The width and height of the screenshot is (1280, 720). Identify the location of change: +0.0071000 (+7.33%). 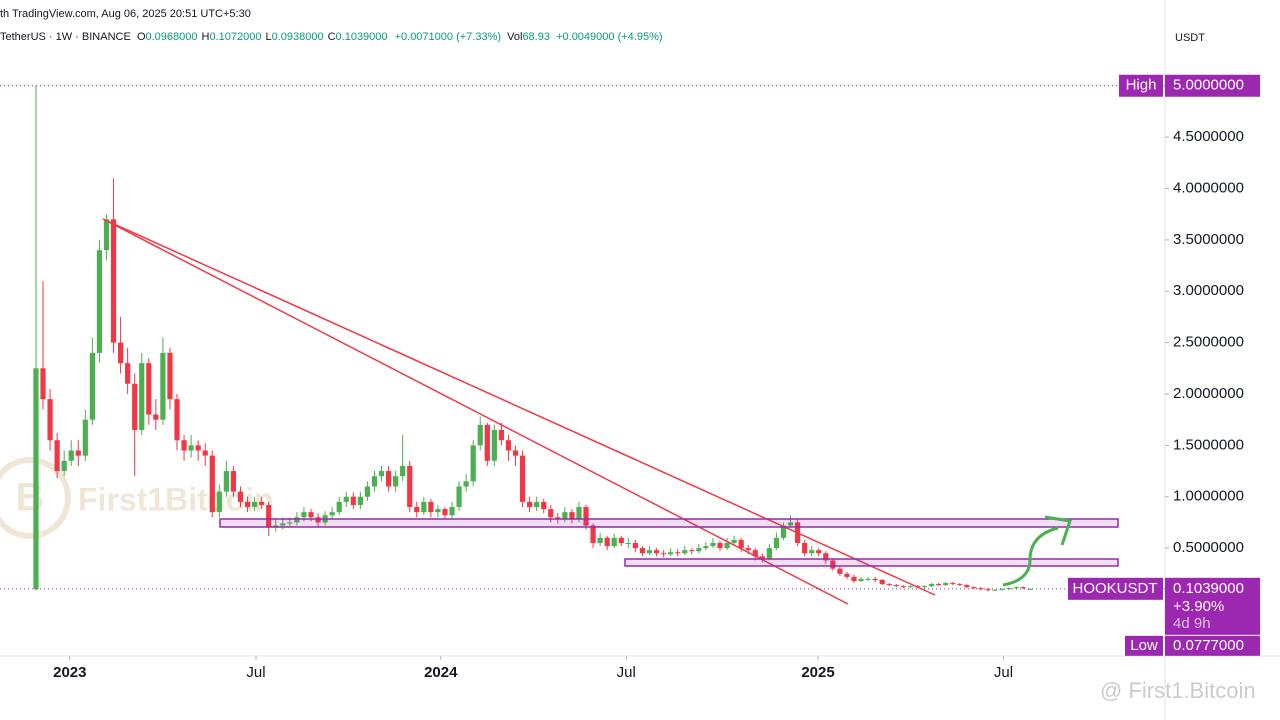
(448, 37).